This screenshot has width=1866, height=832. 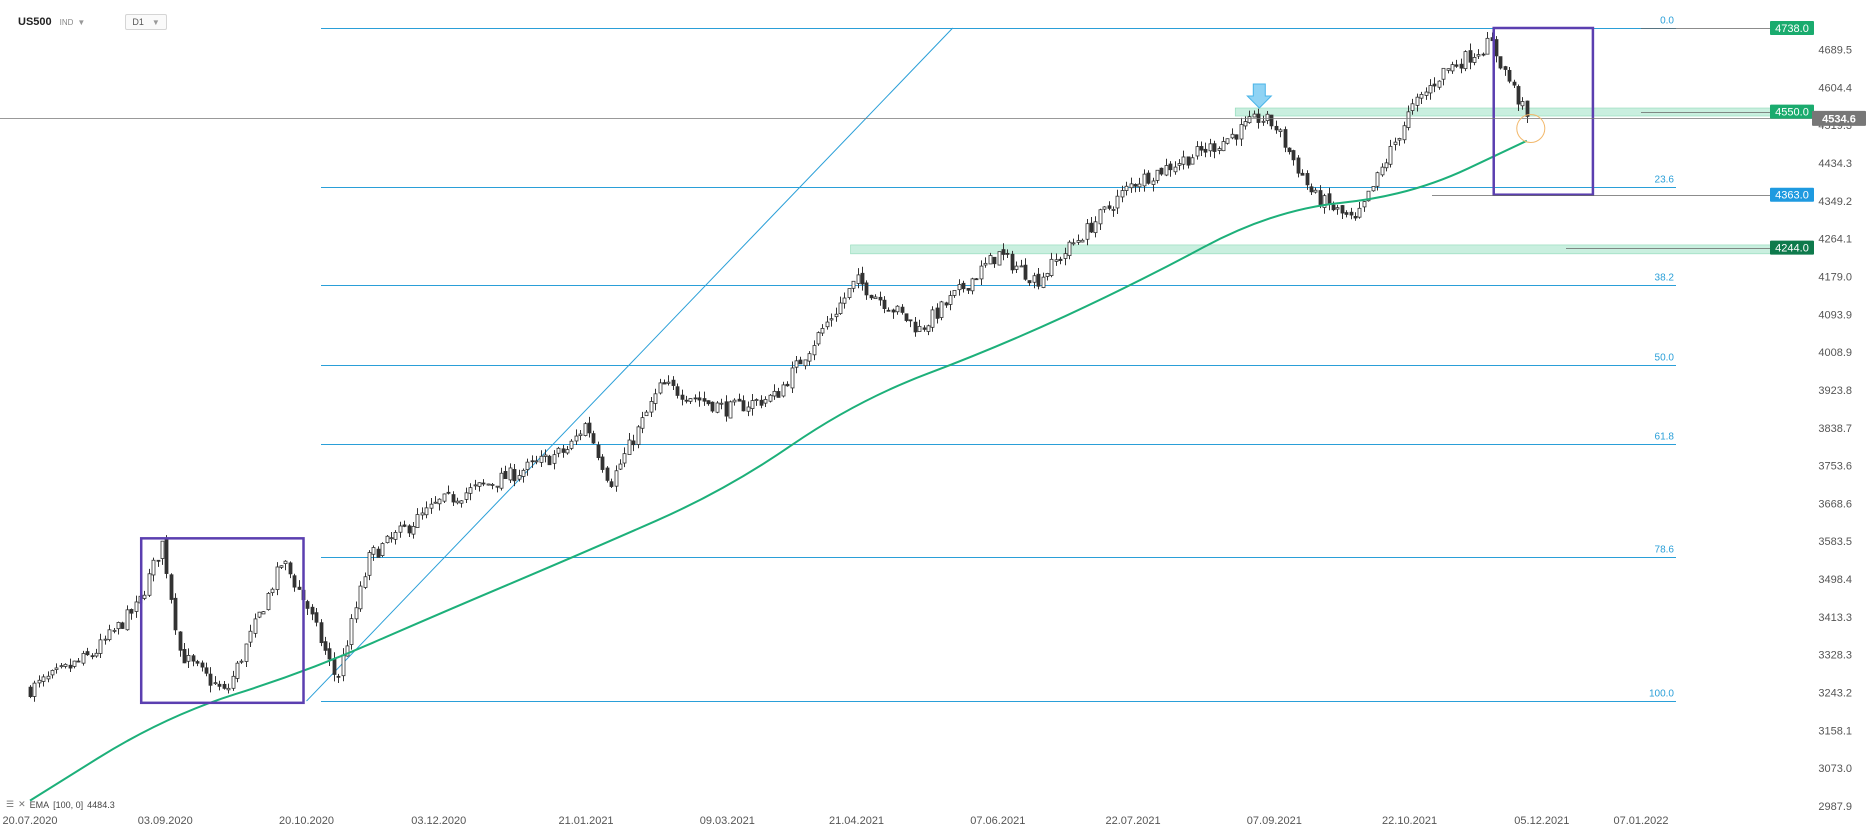 I want to click on y-tick-label: 4349.2, so click(x=1835, y=202).